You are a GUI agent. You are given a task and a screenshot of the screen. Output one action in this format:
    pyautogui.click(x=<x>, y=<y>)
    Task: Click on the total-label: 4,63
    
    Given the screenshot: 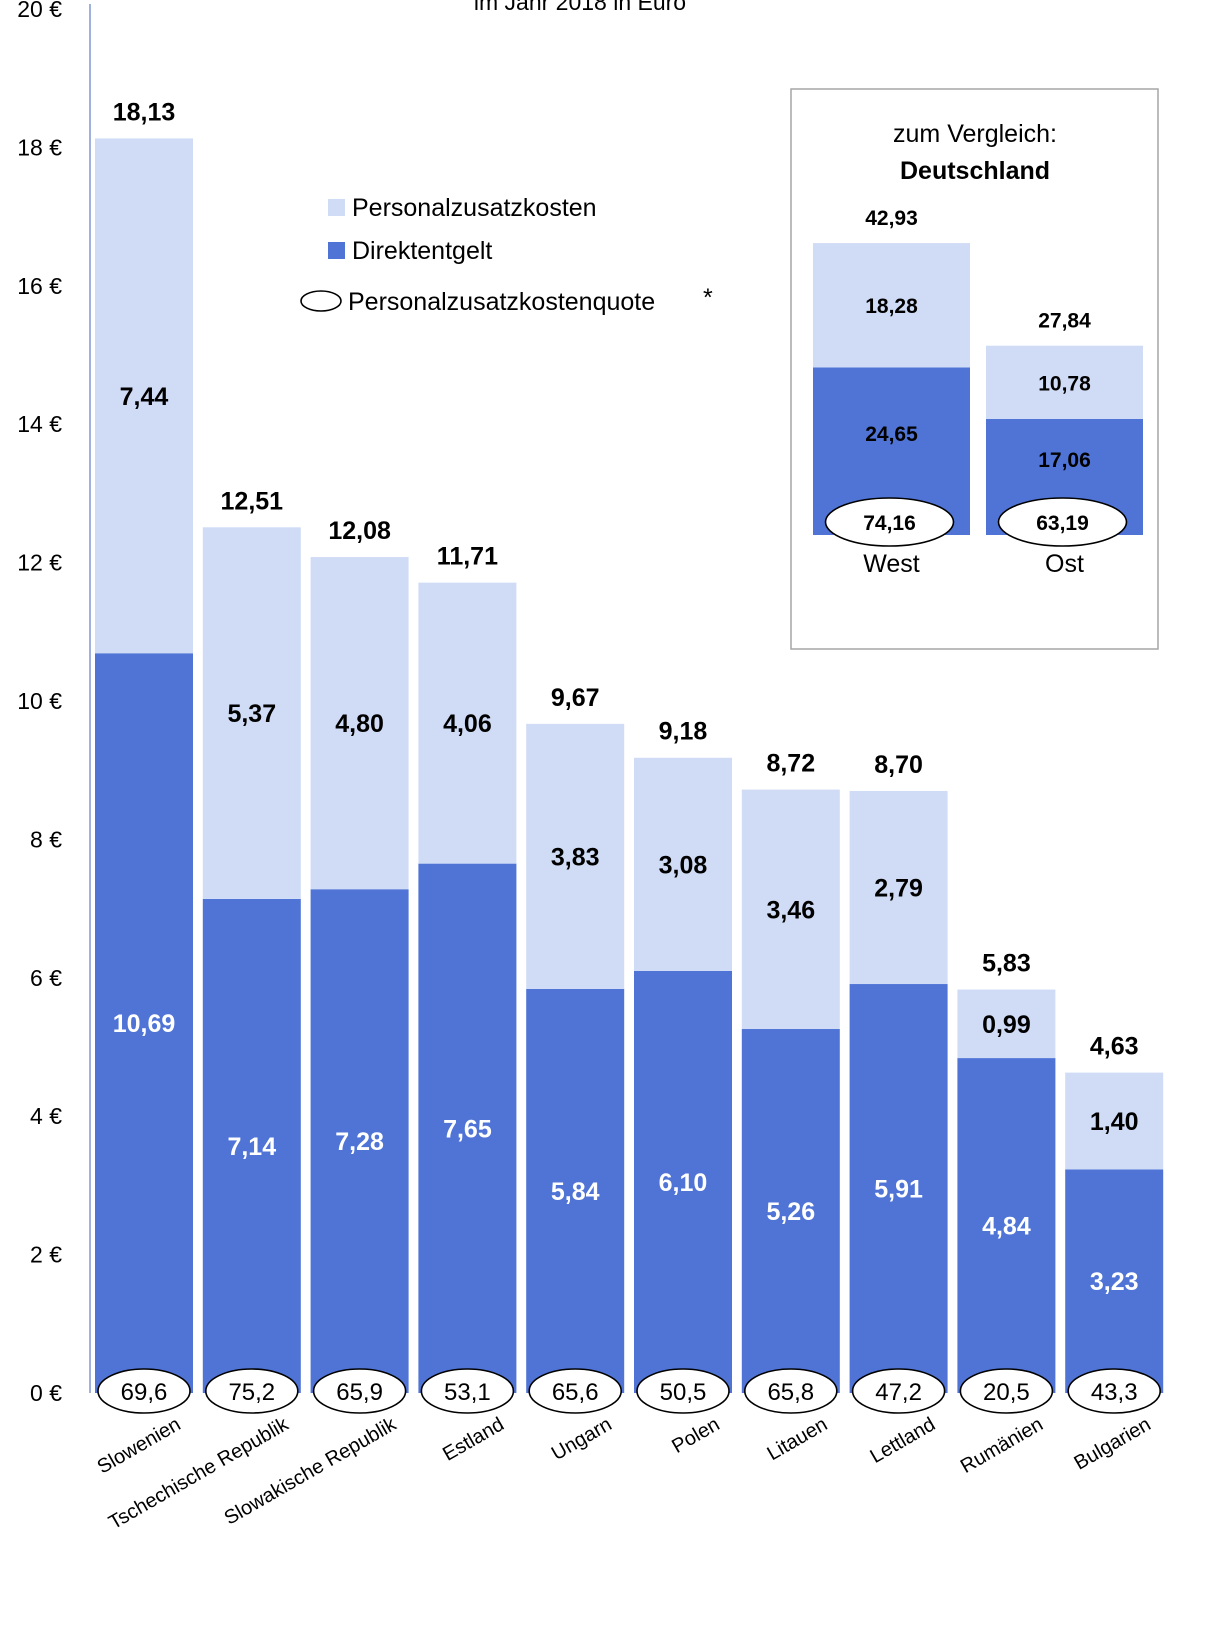 What is the action you would take?
    pyautogui.click(x=1114, y=1047)
    